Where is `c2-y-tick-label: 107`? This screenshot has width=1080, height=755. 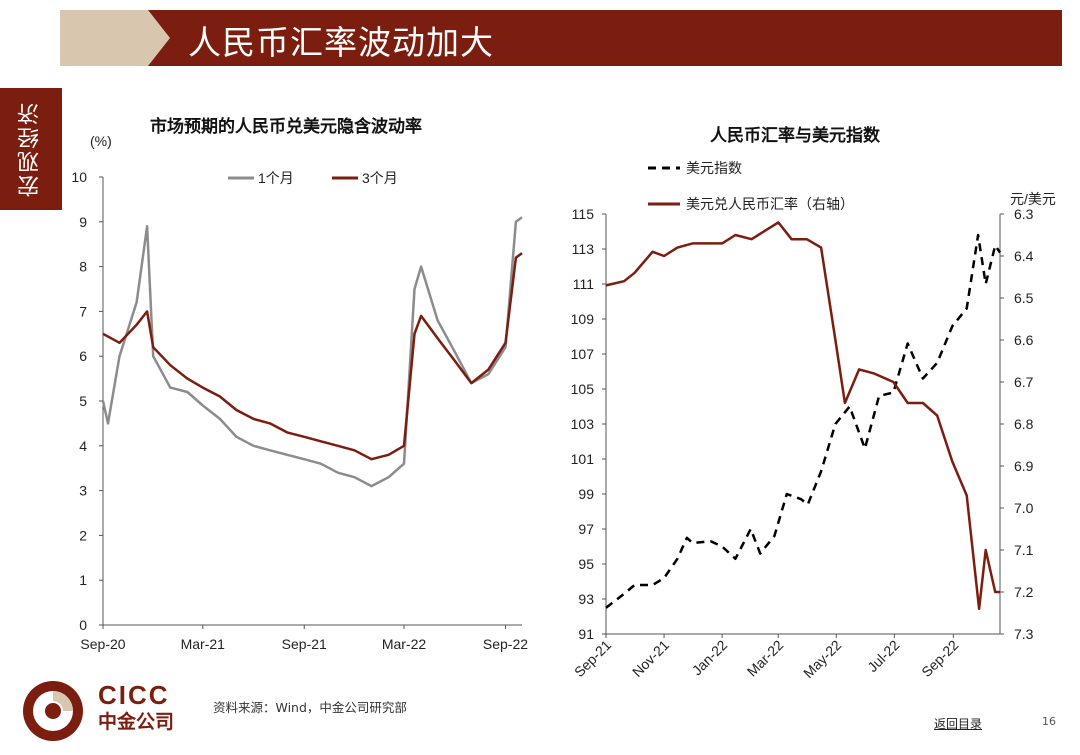 c2-y-tick-label: 107 is located at coordinates (583, 354).